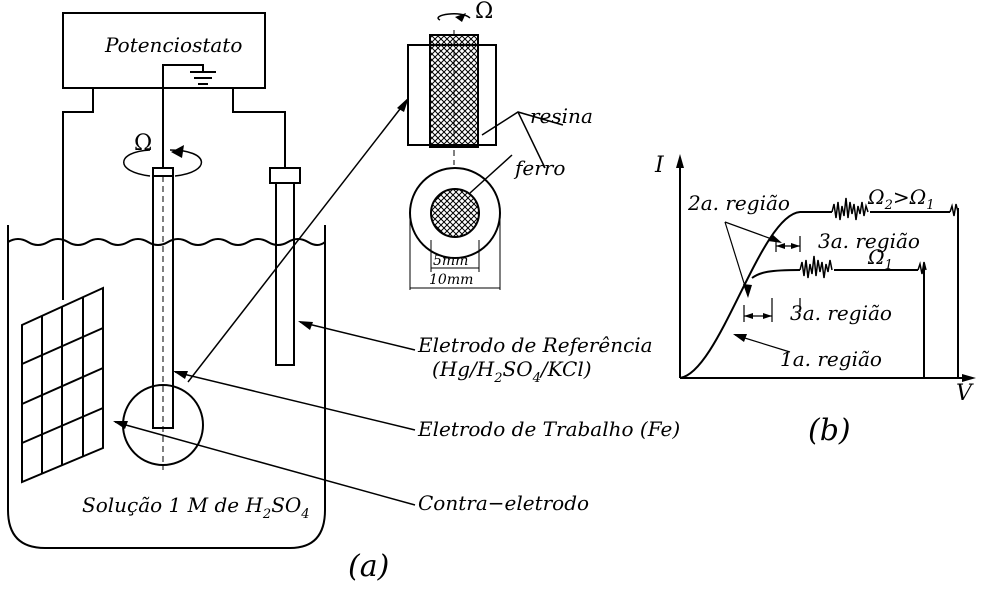 The height and width of the screenshot is (589, 987). Describe the element at coordinates (965, 393) in the screenshot. I see `axis-v-label: V` at that location.